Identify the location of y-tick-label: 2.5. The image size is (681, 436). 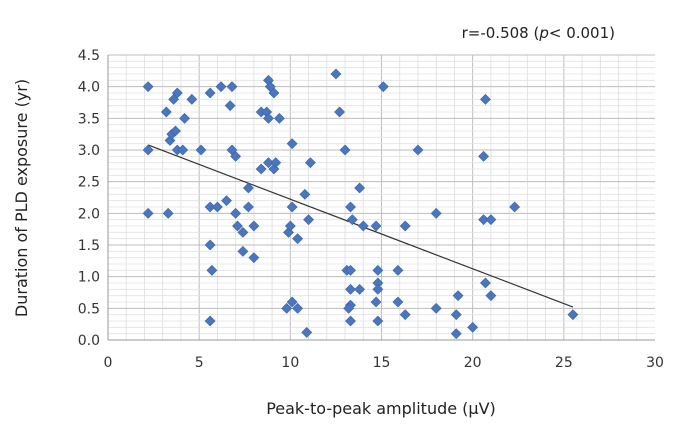
(89, 183).